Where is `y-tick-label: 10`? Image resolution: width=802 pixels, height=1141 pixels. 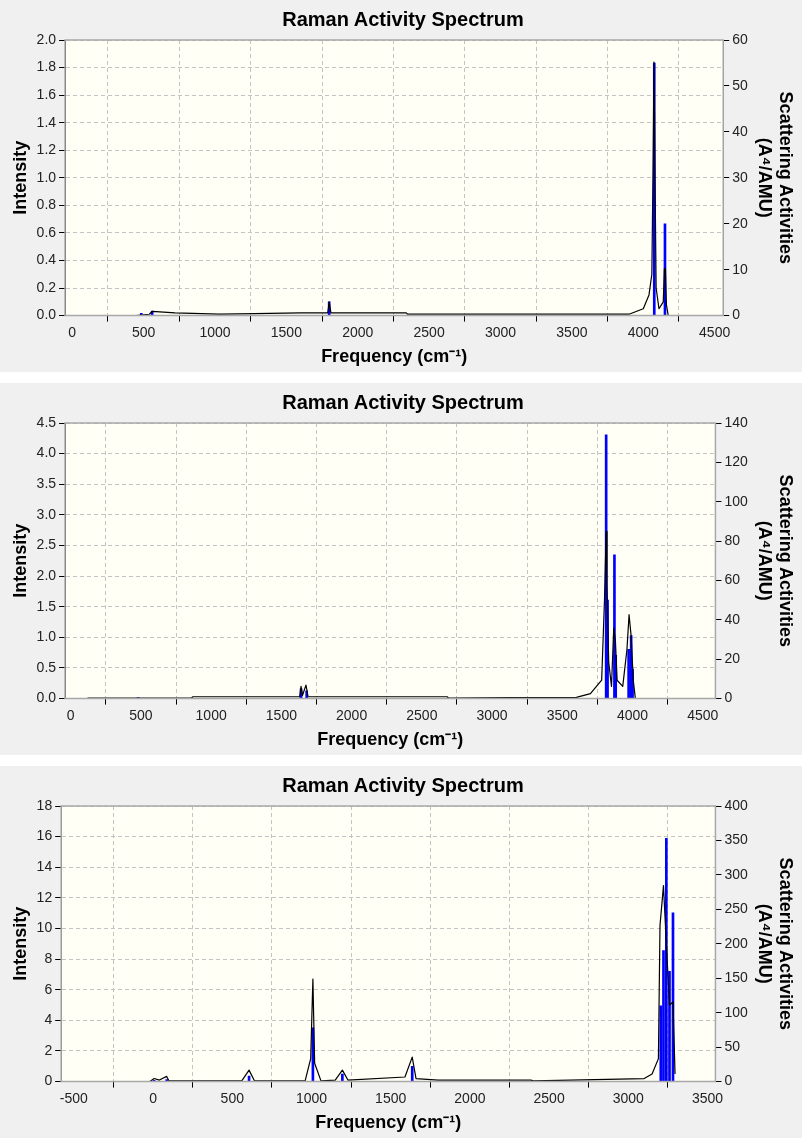 y-tick-label: 10 is located at coordinates (44, 927).